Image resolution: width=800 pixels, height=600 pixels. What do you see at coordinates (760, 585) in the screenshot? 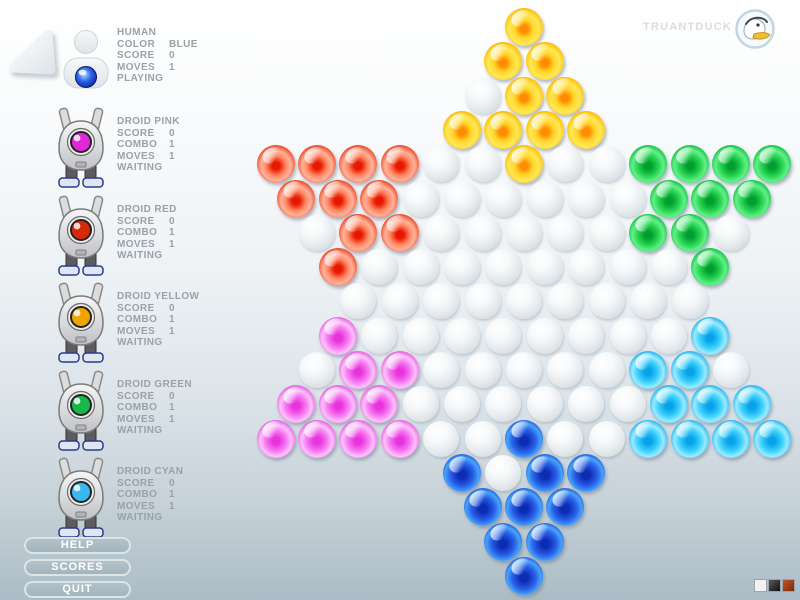
I see `theme-swatch-white` at bounding box center [760, 585].